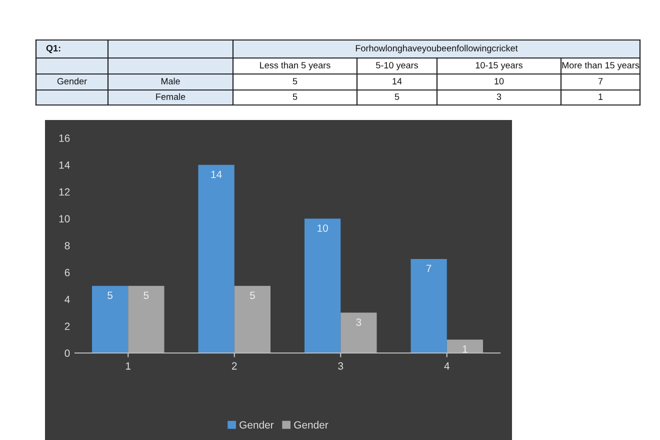  Describe the element at coordinates (216, 174) in the screenshot. I see `data-label: 14` at that location.